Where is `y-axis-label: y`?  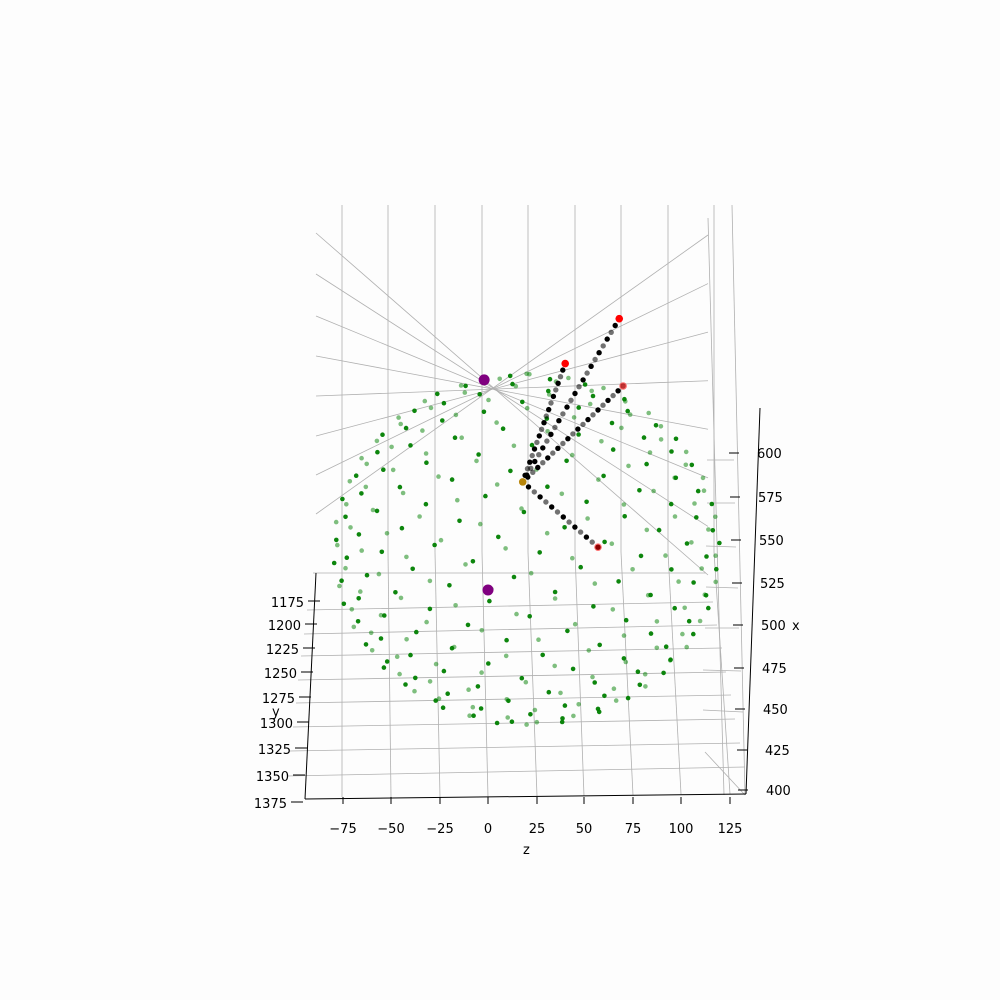 y-axis-label: y is located at coordinates (276, 712).